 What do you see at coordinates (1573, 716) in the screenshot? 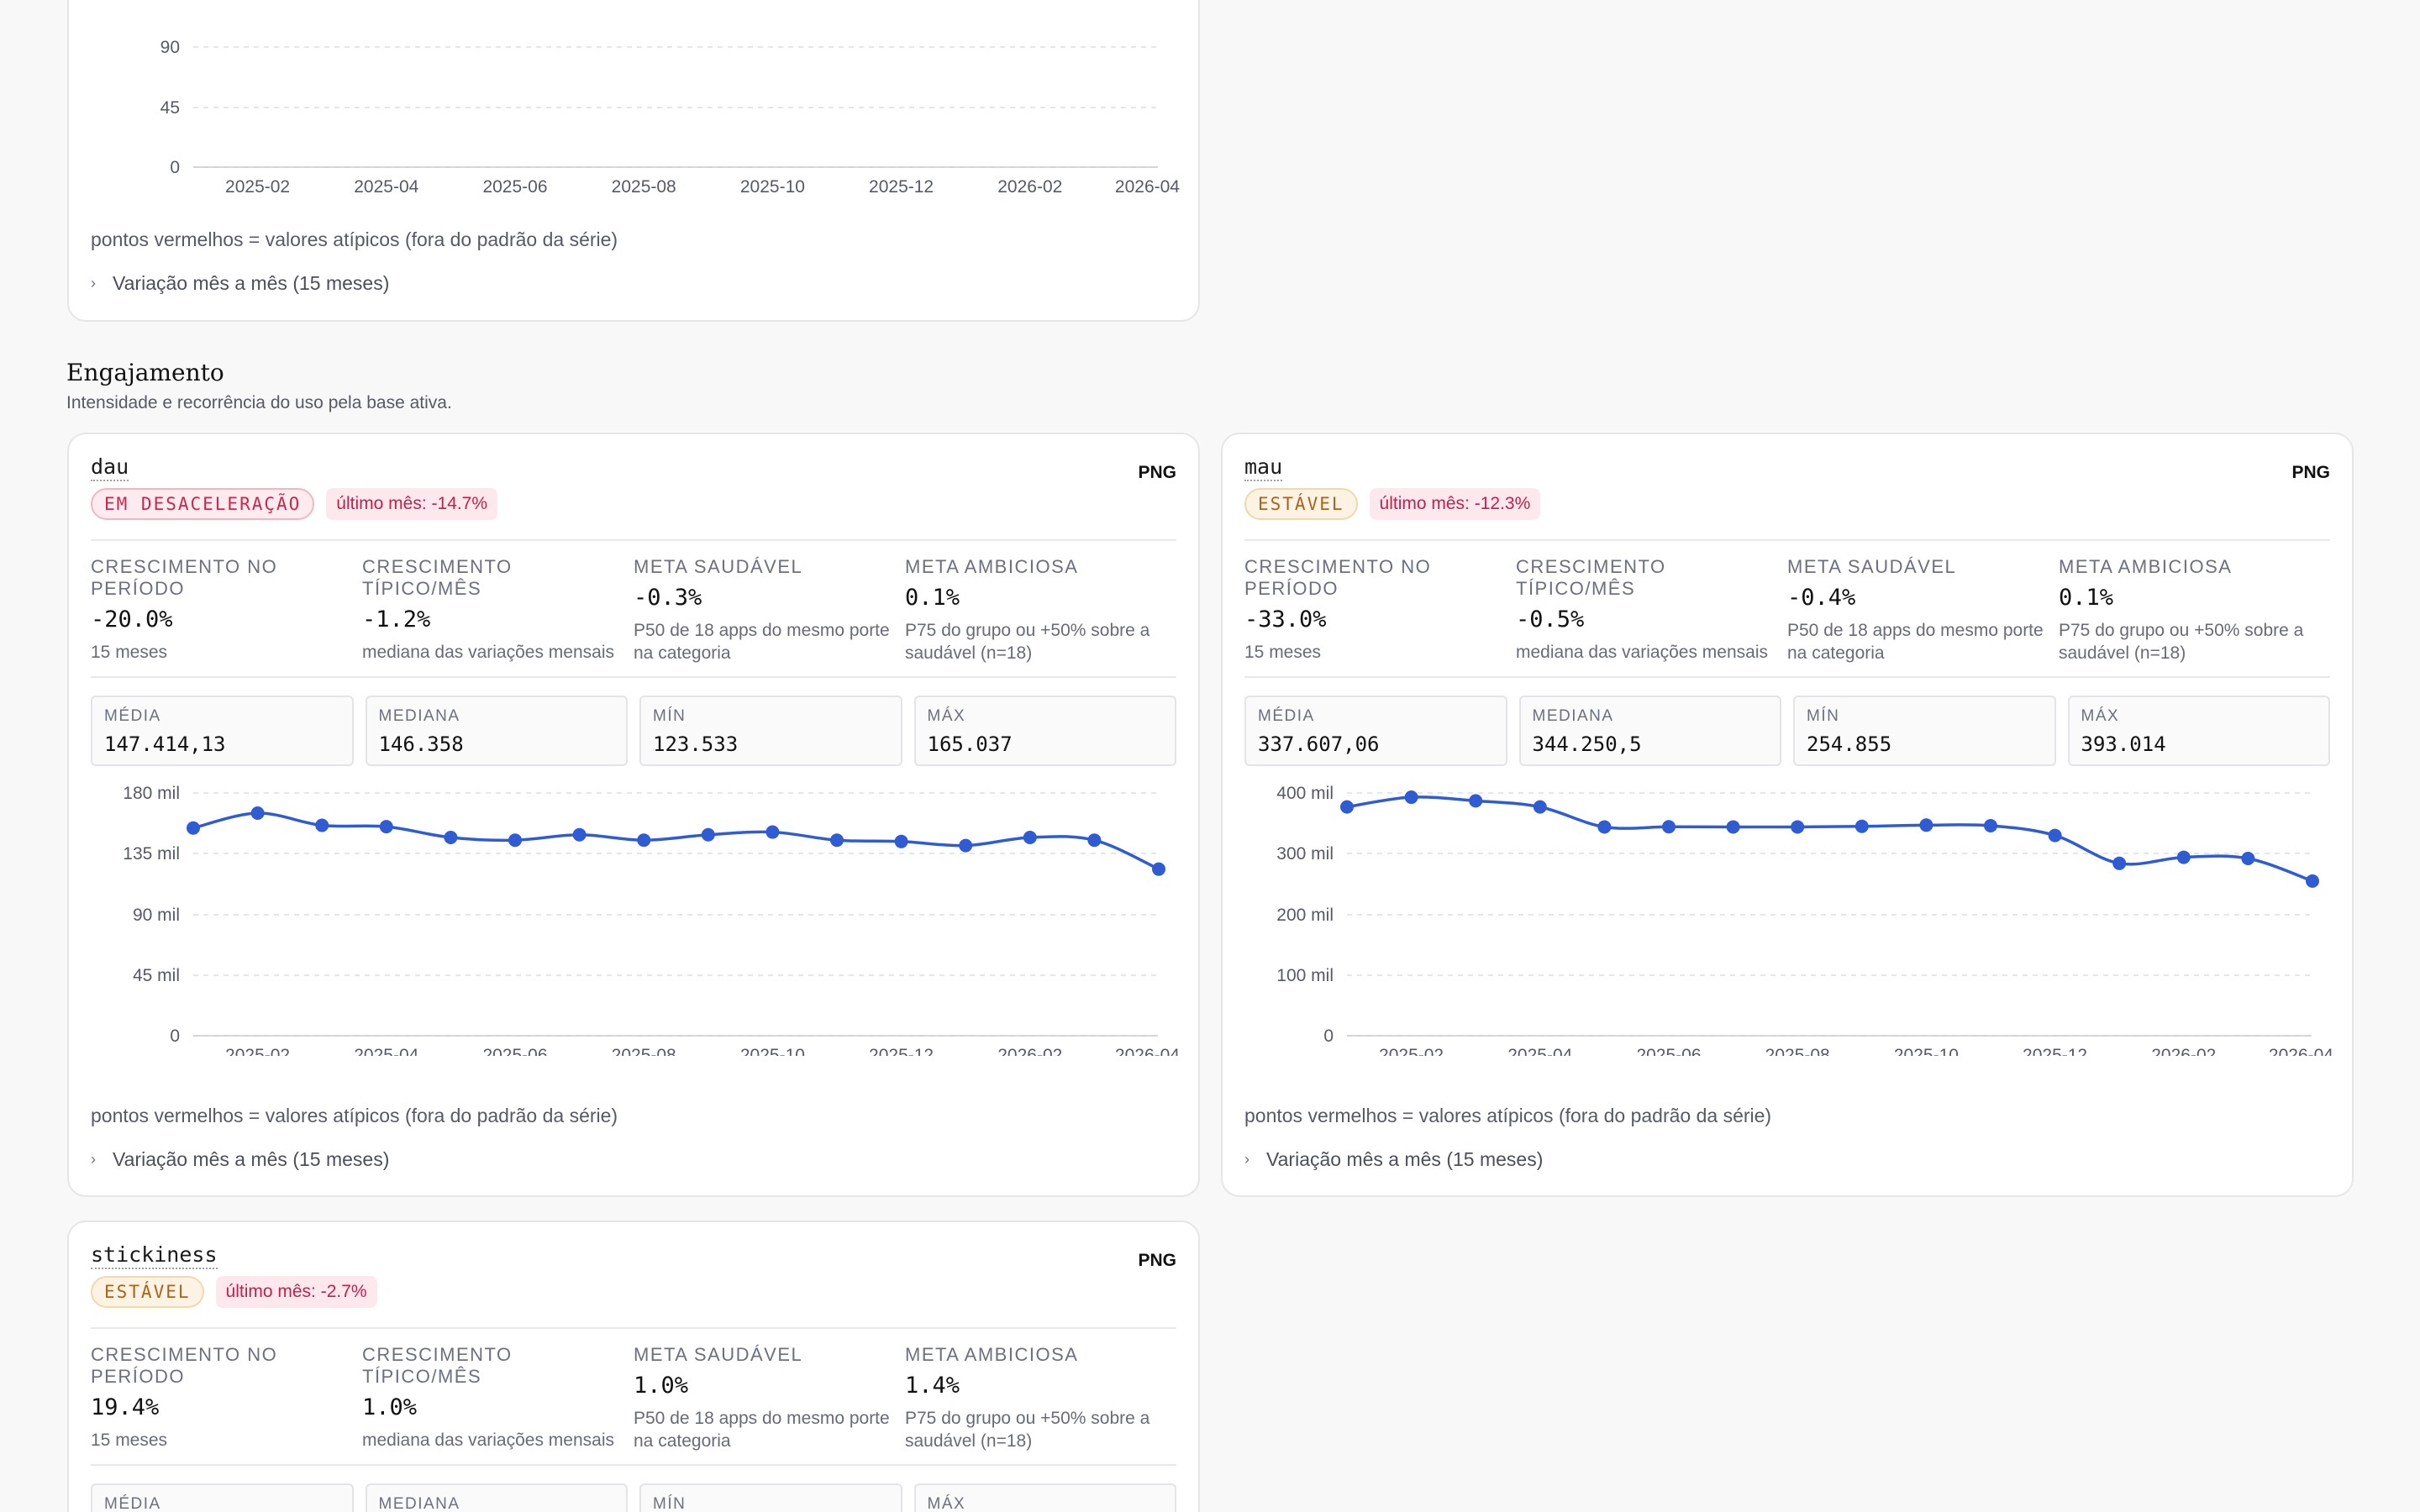
I see `stat-label: MEDIANA` at bounding box center [1573, 716].